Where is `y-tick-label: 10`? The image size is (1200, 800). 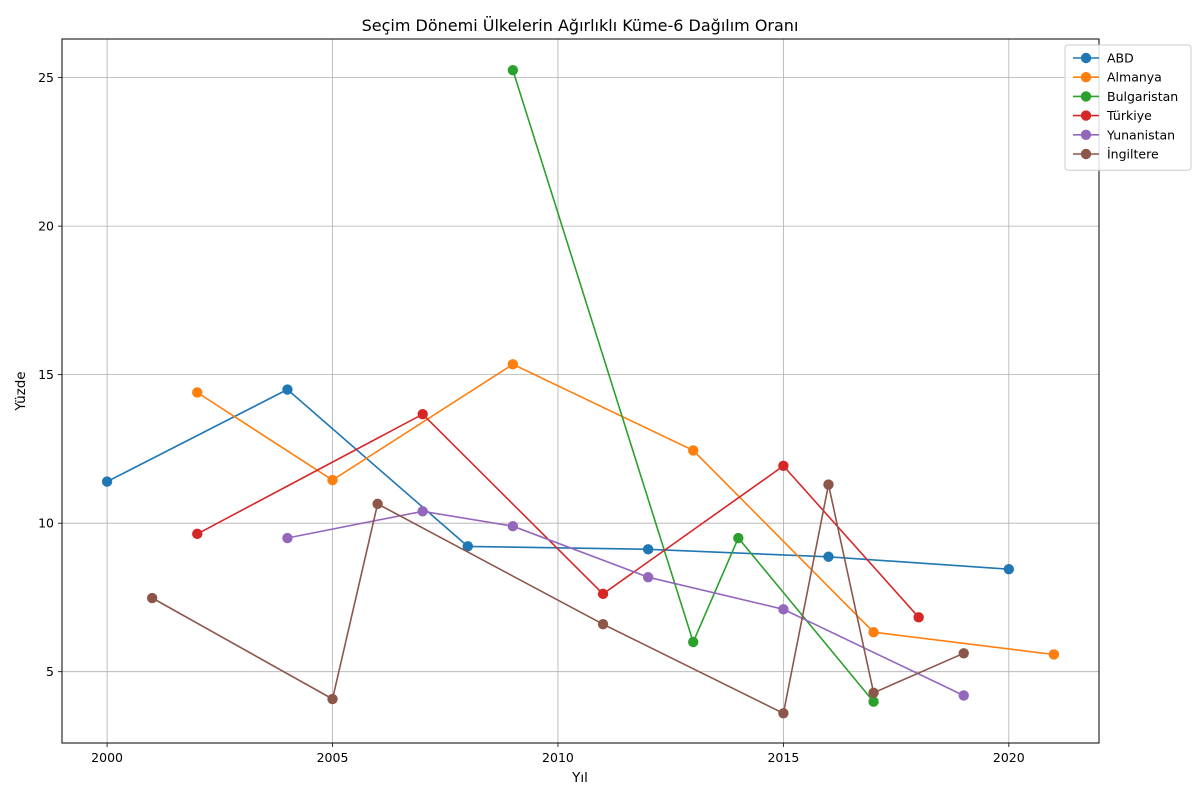
y-tick-label: 10 is located at coordinates (46, 523).